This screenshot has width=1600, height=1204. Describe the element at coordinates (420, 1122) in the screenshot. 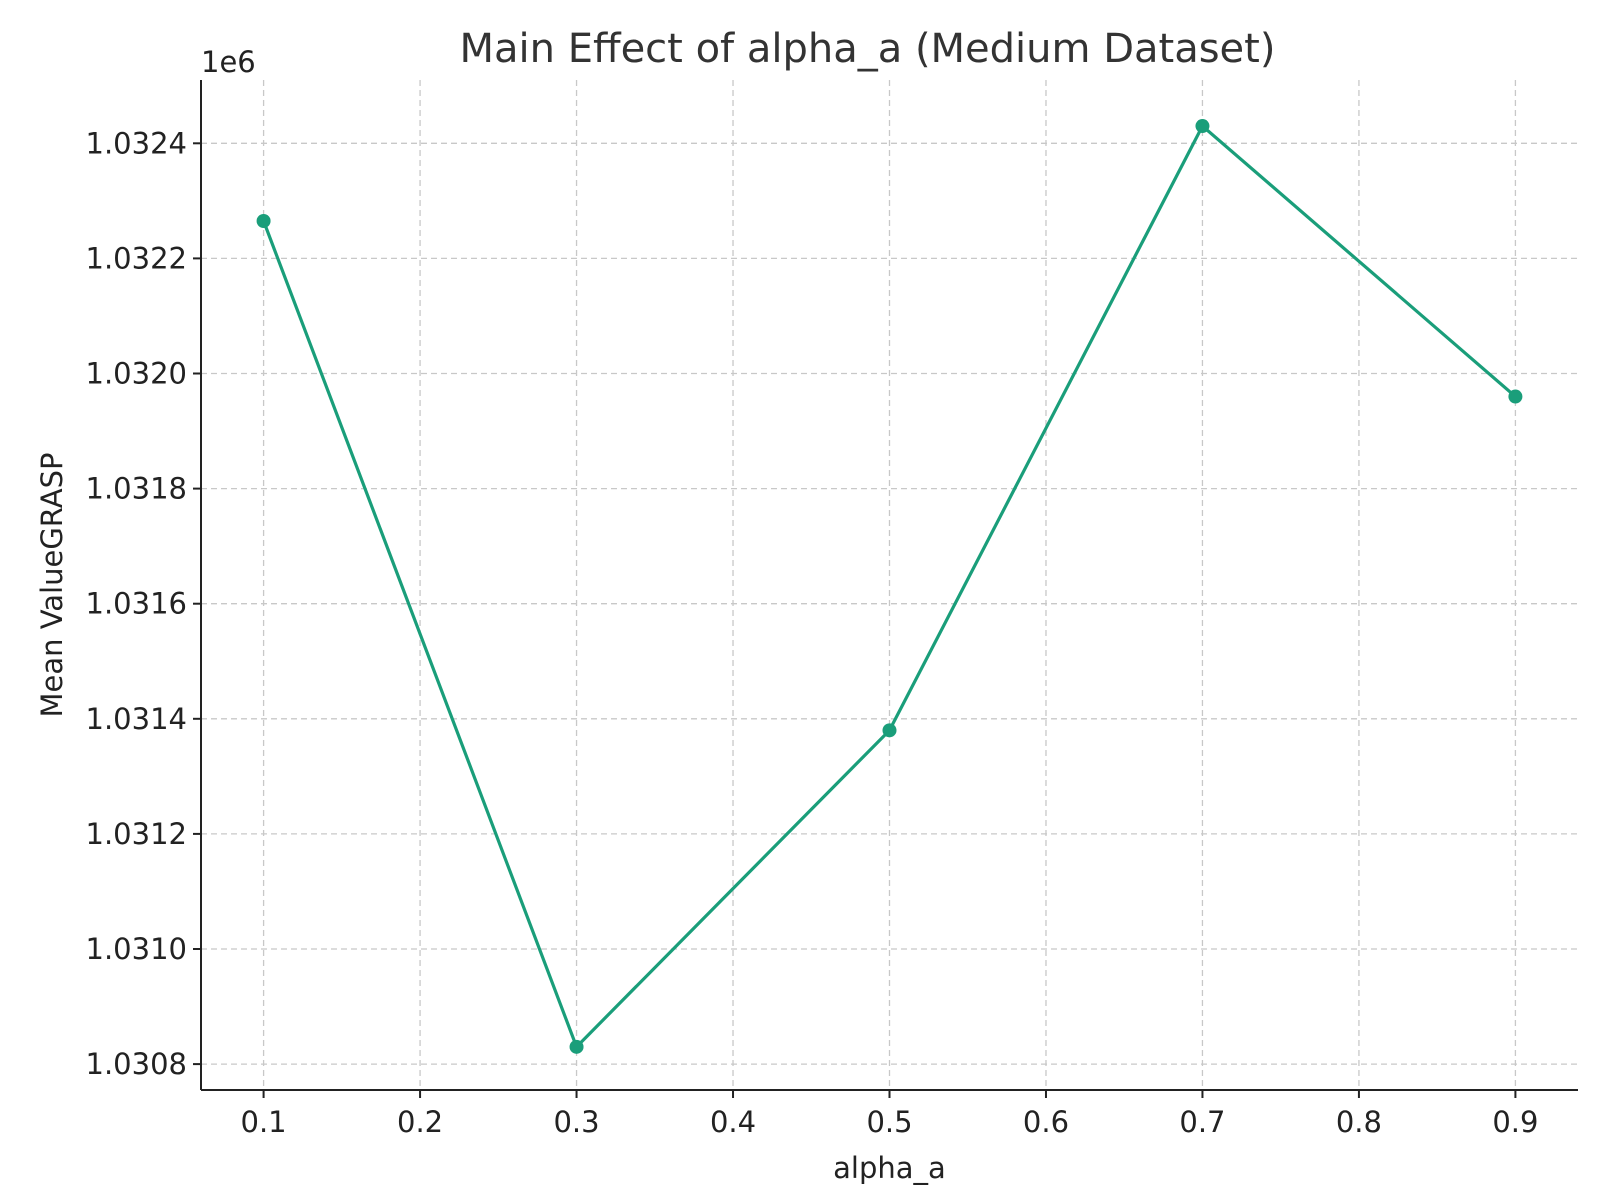

I see `x-tick-label: 0.2` at that location.